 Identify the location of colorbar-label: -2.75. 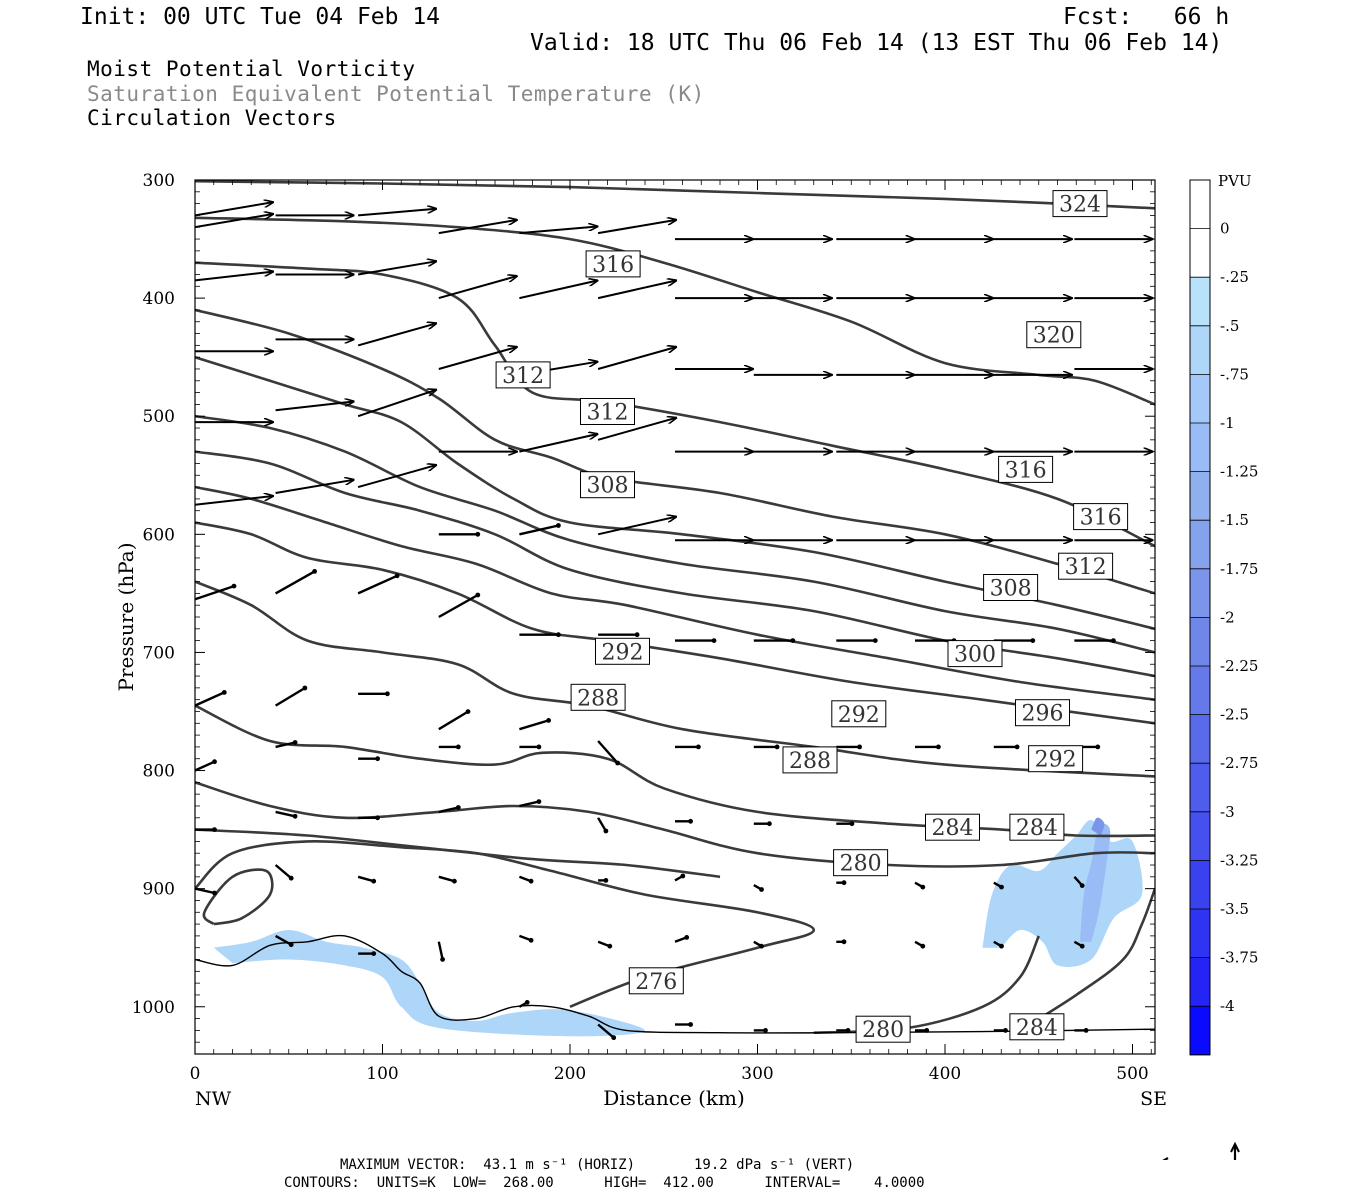
(1239, 763).